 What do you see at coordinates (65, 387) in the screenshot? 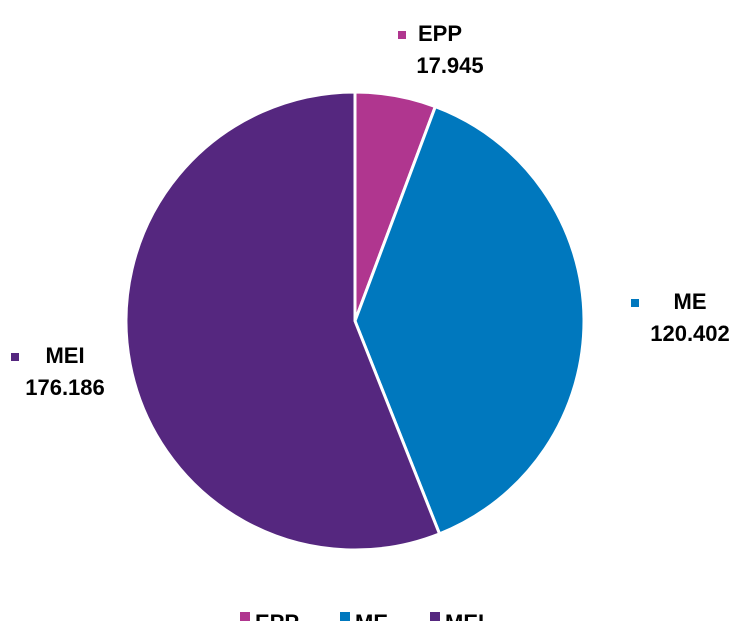
I see `data-label-value: 176.186` at bounding box center [65, 387].